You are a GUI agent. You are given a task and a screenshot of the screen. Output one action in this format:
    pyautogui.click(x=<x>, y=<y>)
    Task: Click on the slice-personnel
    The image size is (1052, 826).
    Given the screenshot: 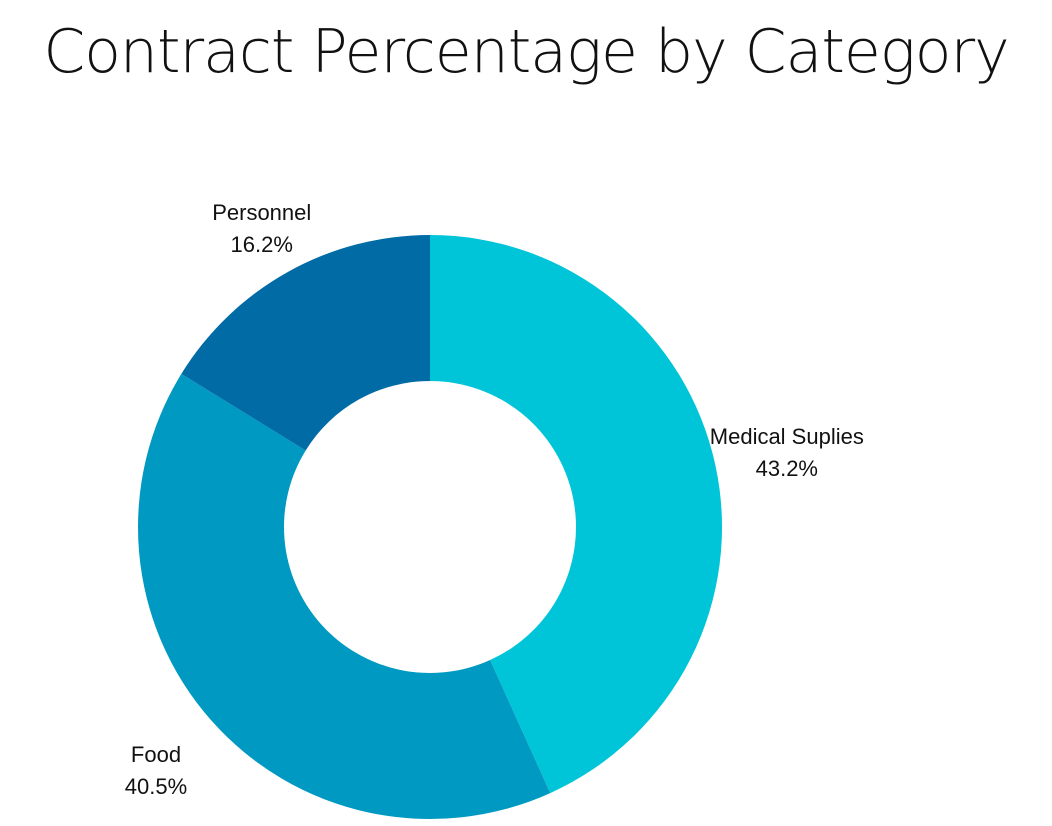 What is the action you would take?
    pyautogui.click(x=305, y=343)
    